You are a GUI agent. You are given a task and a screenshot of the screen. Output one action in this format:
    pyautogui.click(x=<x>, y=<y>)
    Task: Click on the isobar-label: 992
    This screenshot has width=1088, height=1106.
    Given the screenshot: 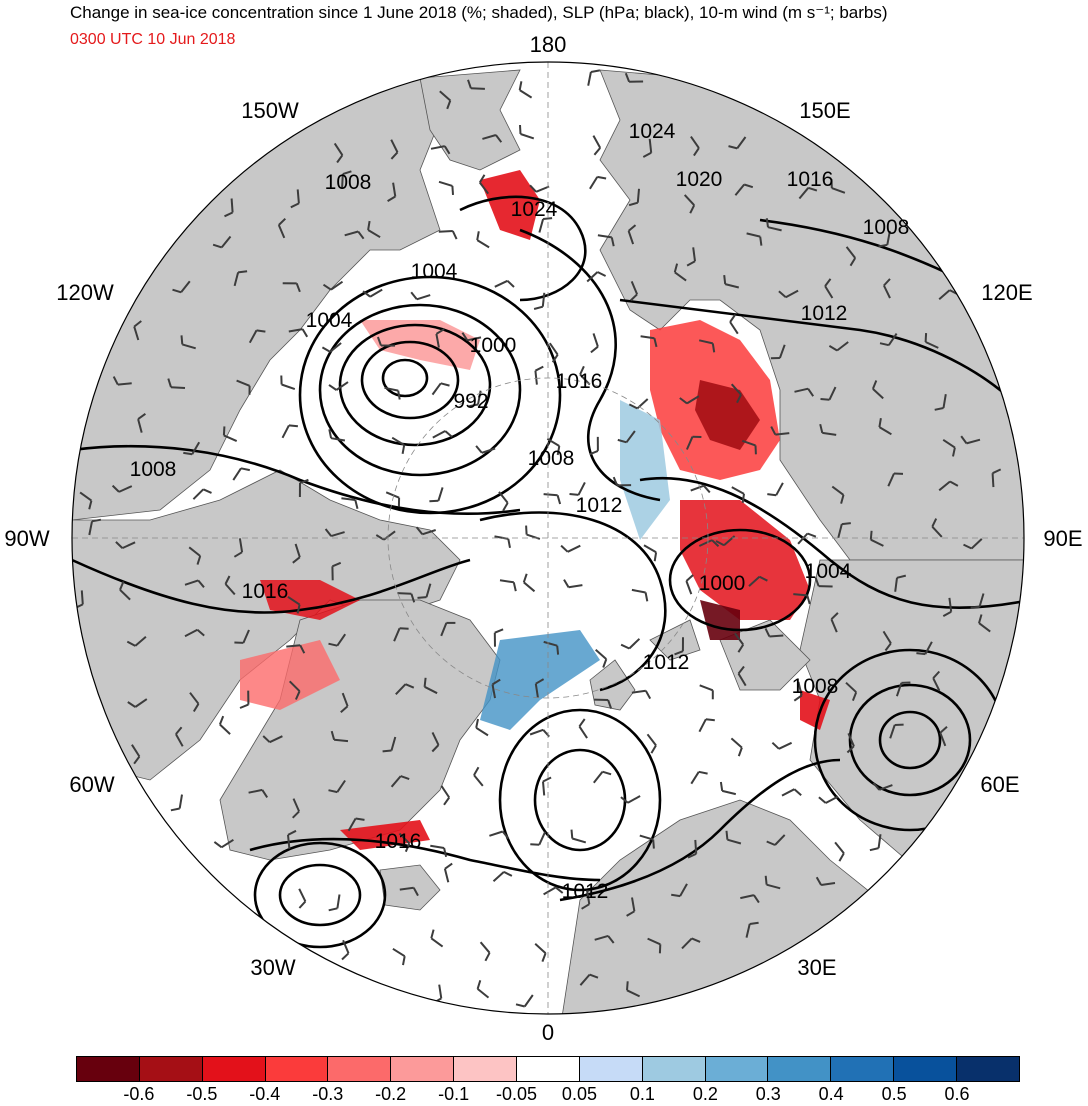 What is the action you would take?
    pyautogui.click(x=470, y=401)
    